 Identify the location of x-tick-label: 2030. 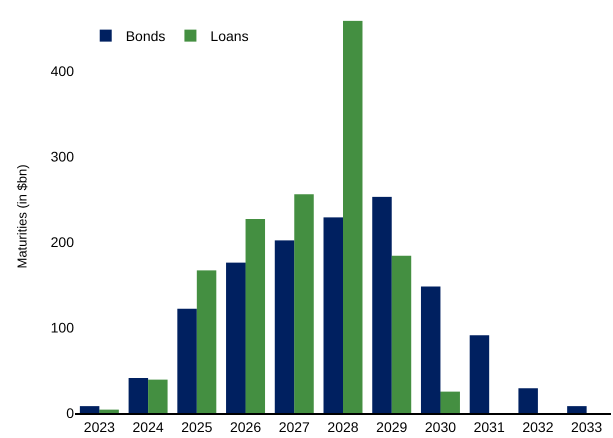
(440, 426).